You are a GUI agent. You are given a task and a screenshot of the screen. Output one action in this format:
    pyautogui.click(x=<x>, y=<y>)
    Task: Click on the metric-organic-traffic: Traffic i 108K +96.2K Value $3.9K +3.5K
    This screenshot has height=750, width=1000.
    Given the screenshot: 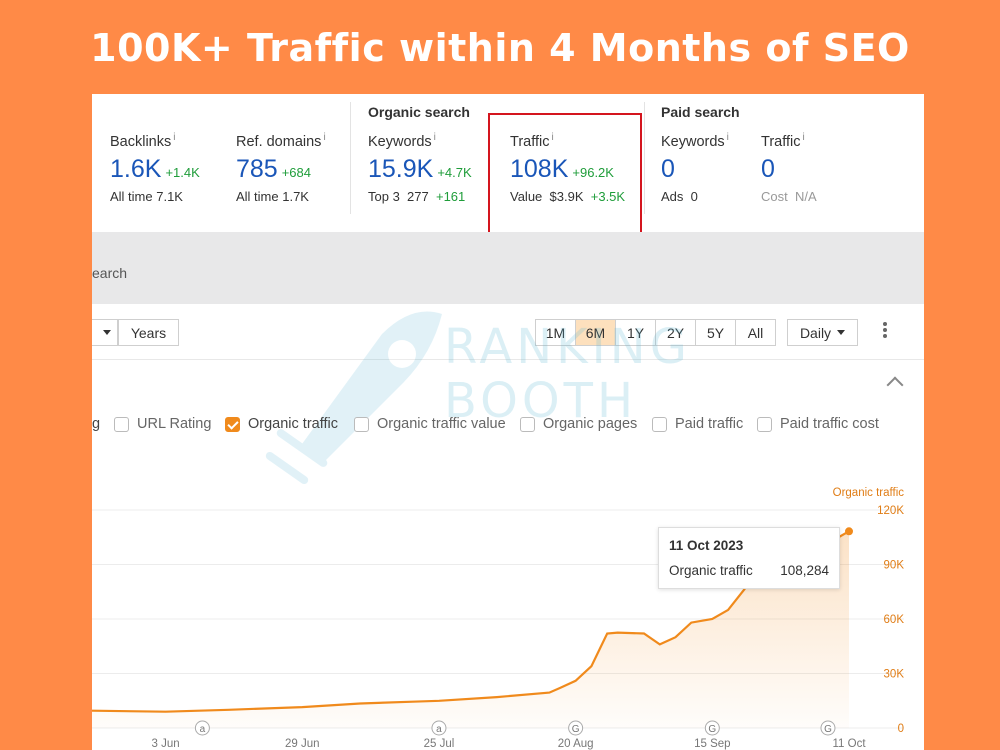 What is the action you would take?
    pyautogui.click(x=567, y=168)
    